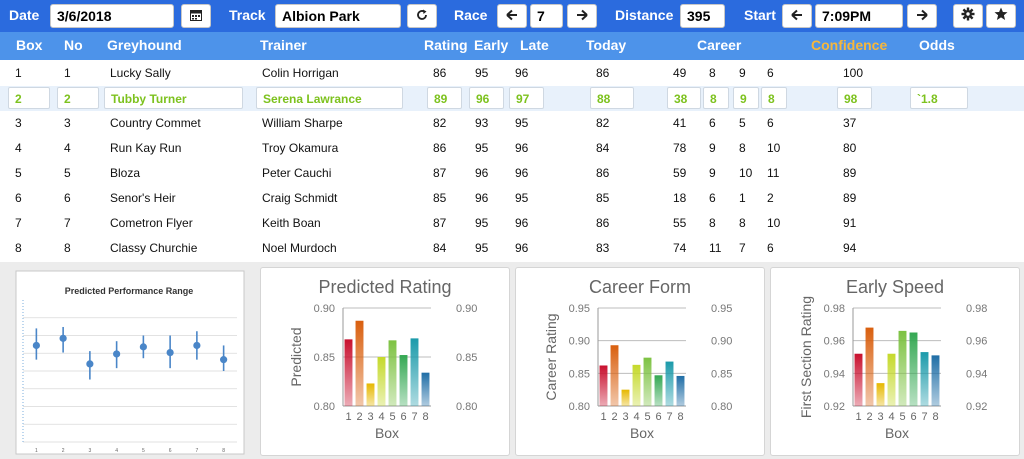 The height and width of the screenshot is (459, 1024). What do you see at coordinates (522, 198) in the screenshot?
I see `cell-late: 95` at bounding box center [522, 198].